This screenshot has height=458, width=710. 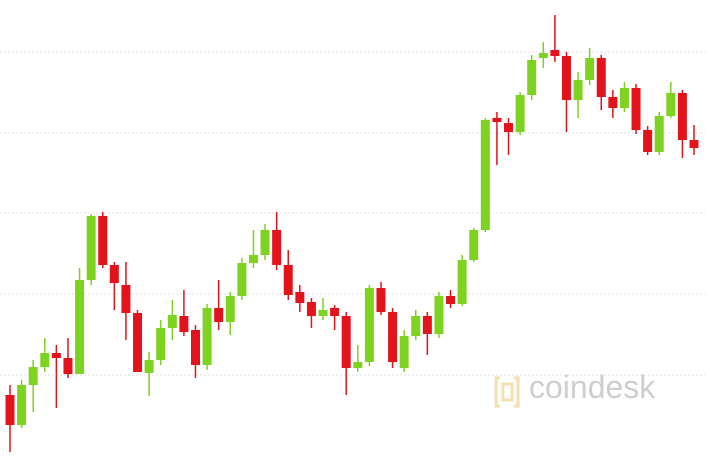 I want to click on logo-frame, so click(x=507, y=392).